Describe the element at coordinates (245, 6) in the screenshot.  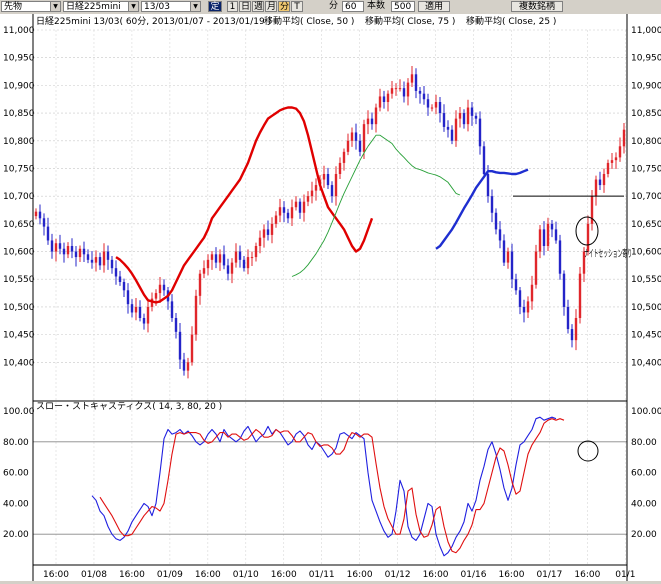
I see `bar-button-daily: 日` at that location.